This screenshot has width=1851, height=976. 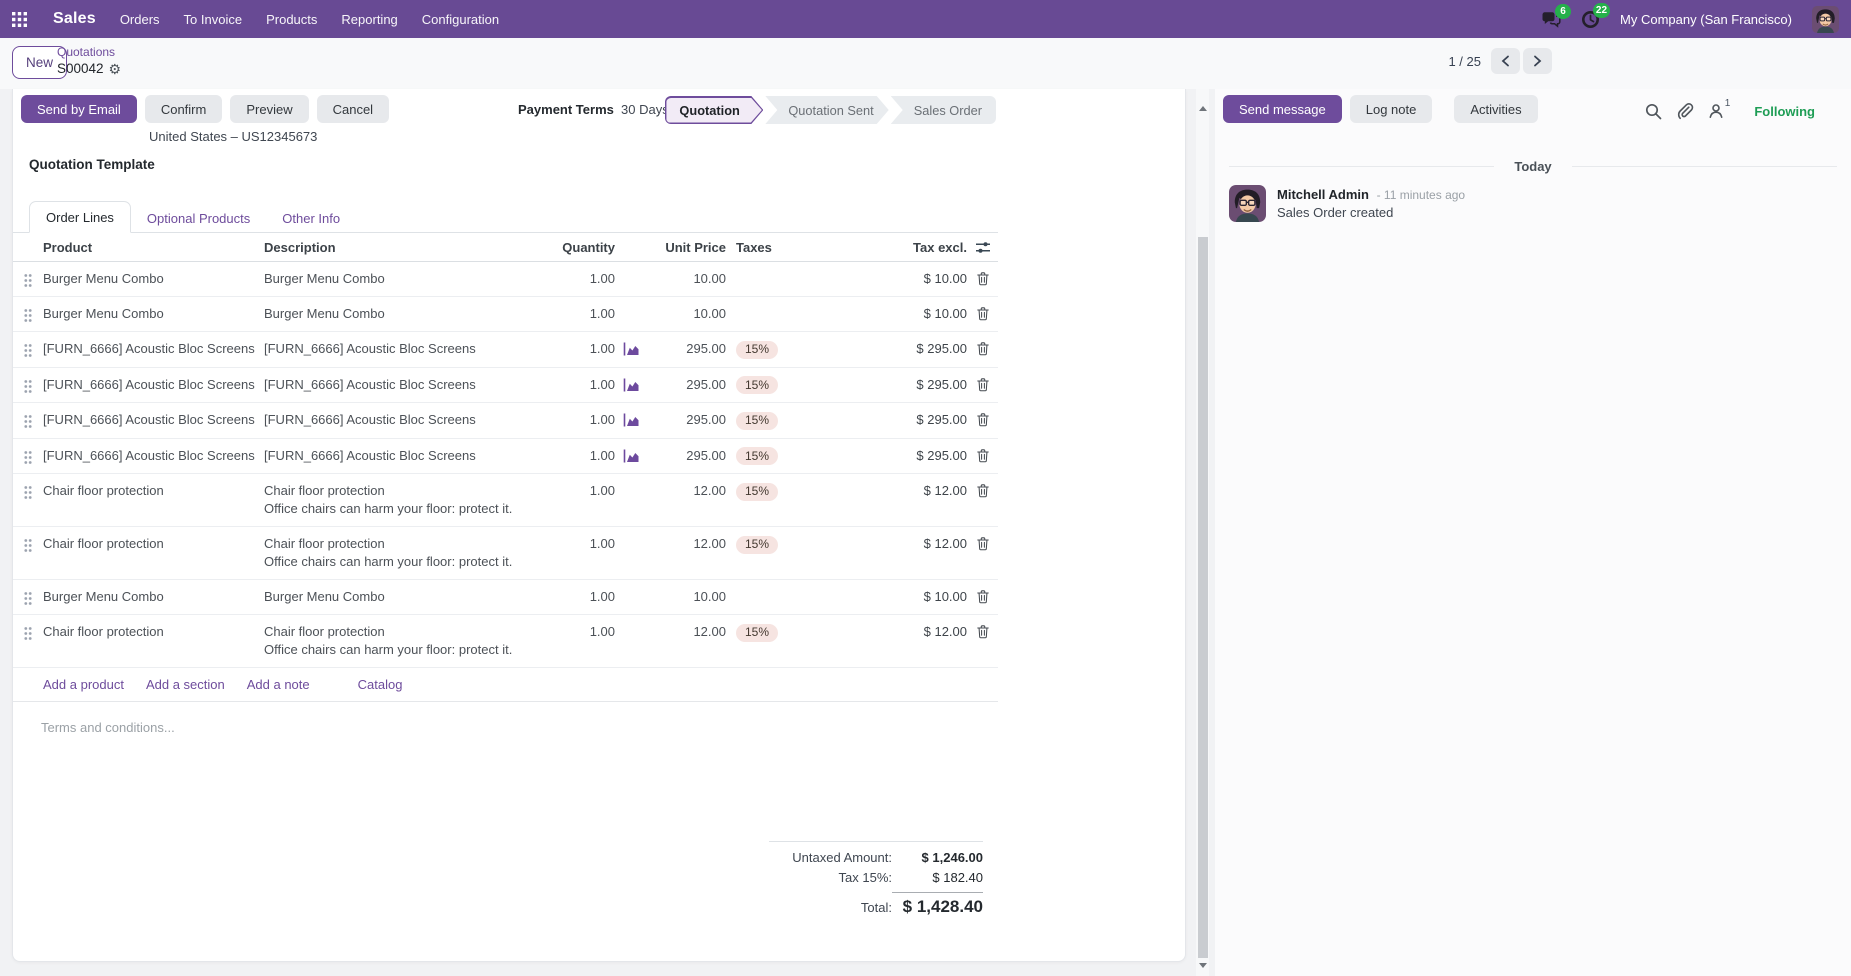 I want to click on tab-order-lines: Order Lines, so click(x=80, y=217).